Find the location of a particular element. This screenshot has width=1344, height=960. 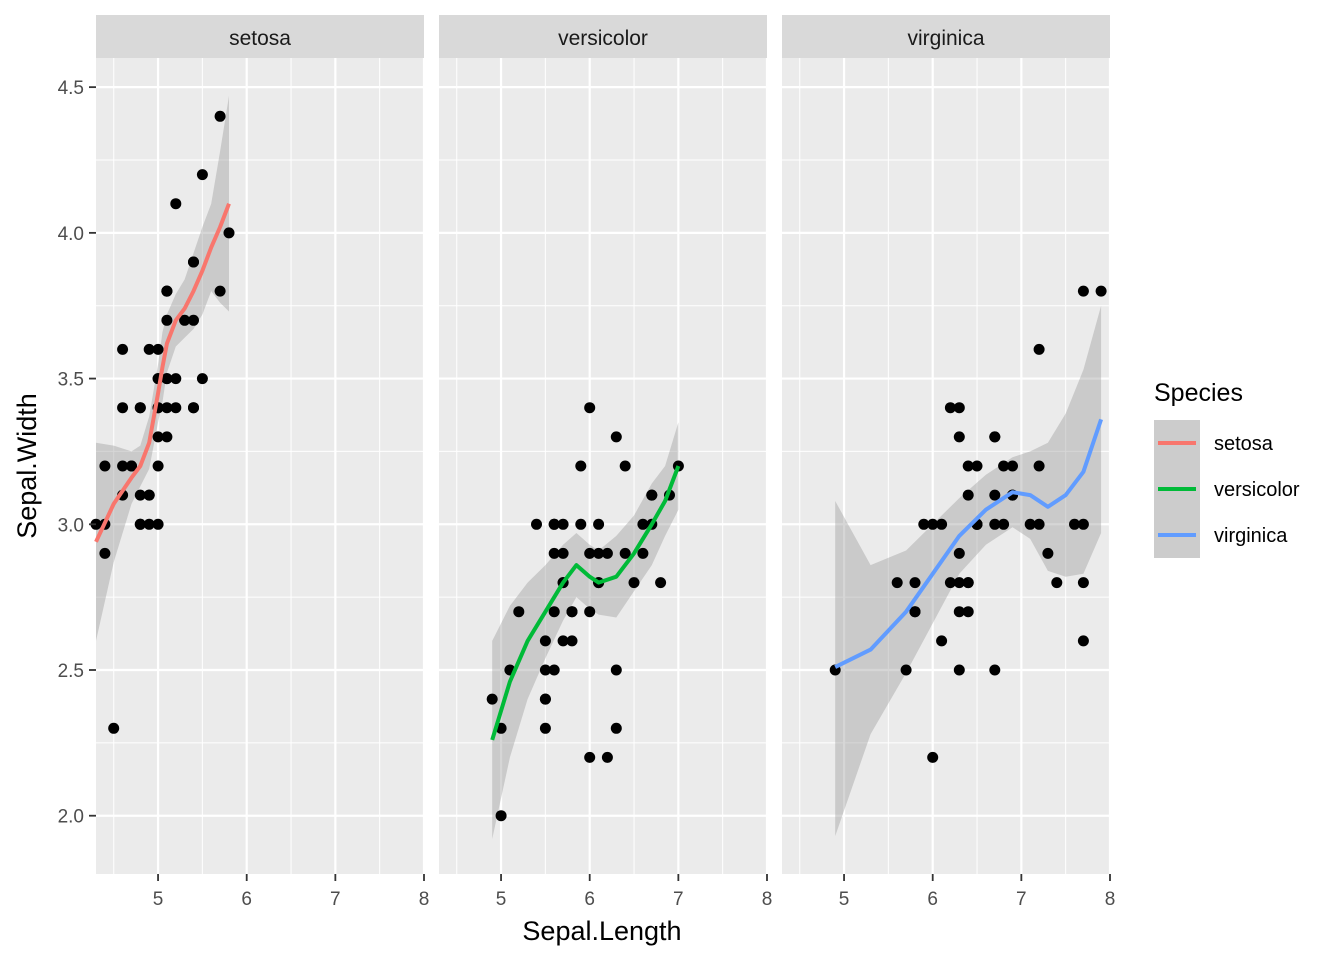

legend: Species setosa versicolor virginica is located at coordinates (1227, 468).